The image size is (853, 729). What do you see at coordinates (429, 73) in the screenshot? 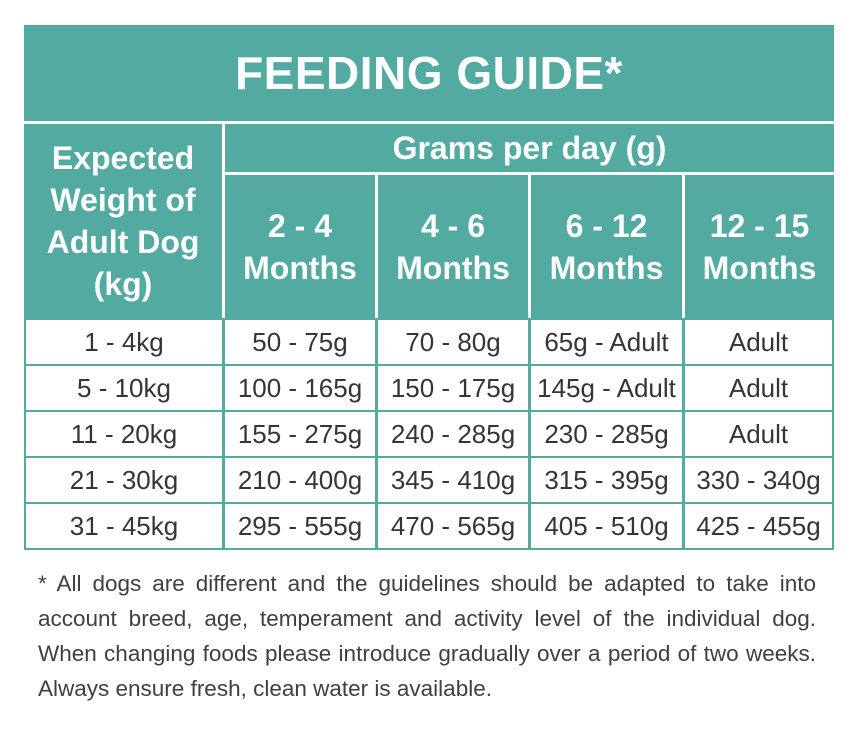
I see `feeding-guide-title: FEEDING GUIDE*` at bounding box center [429, 73].